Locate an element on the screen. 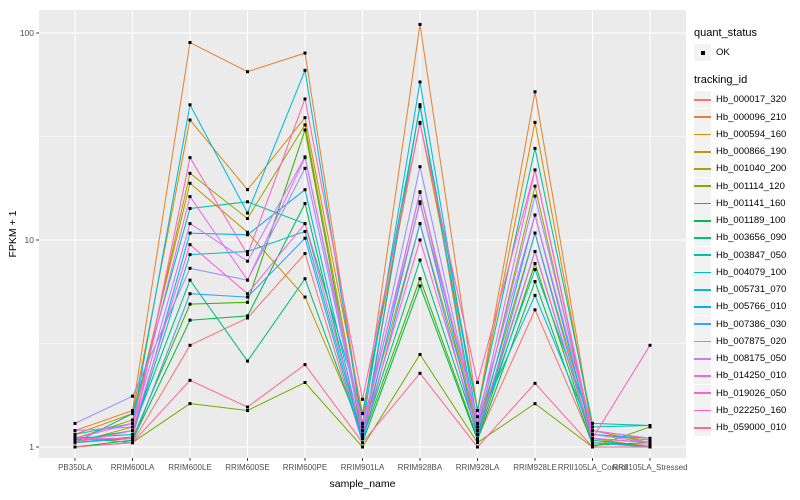  legend-item-label: Hb_000096_210 is located at coordinates (751, 117).